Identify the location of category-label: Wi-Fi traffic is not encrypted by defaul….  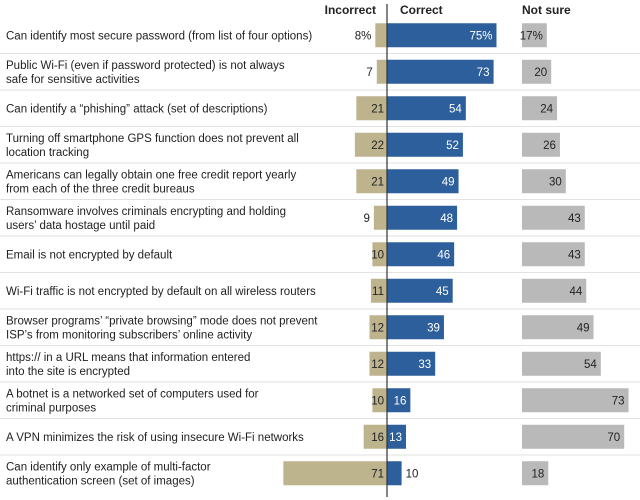
(161, 292).